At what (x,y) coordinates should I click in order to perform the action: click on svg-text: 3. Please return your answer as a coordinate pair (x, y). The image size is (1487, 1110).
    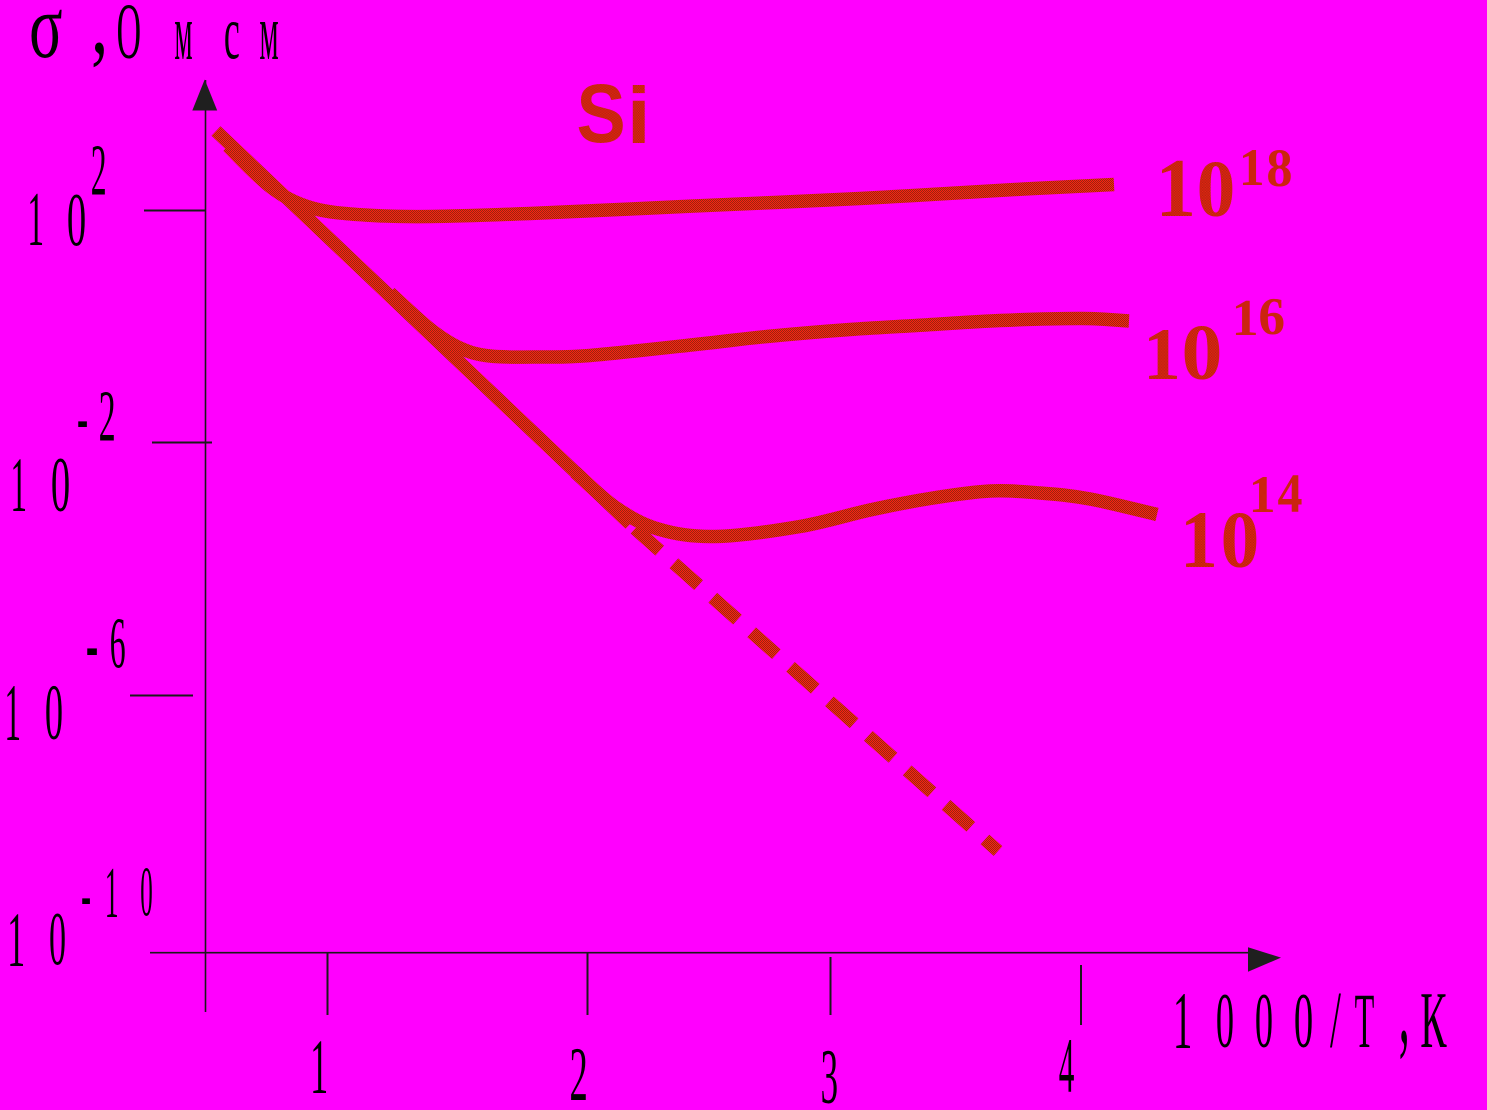
    Looking at the image, I should click on (829, 1072).